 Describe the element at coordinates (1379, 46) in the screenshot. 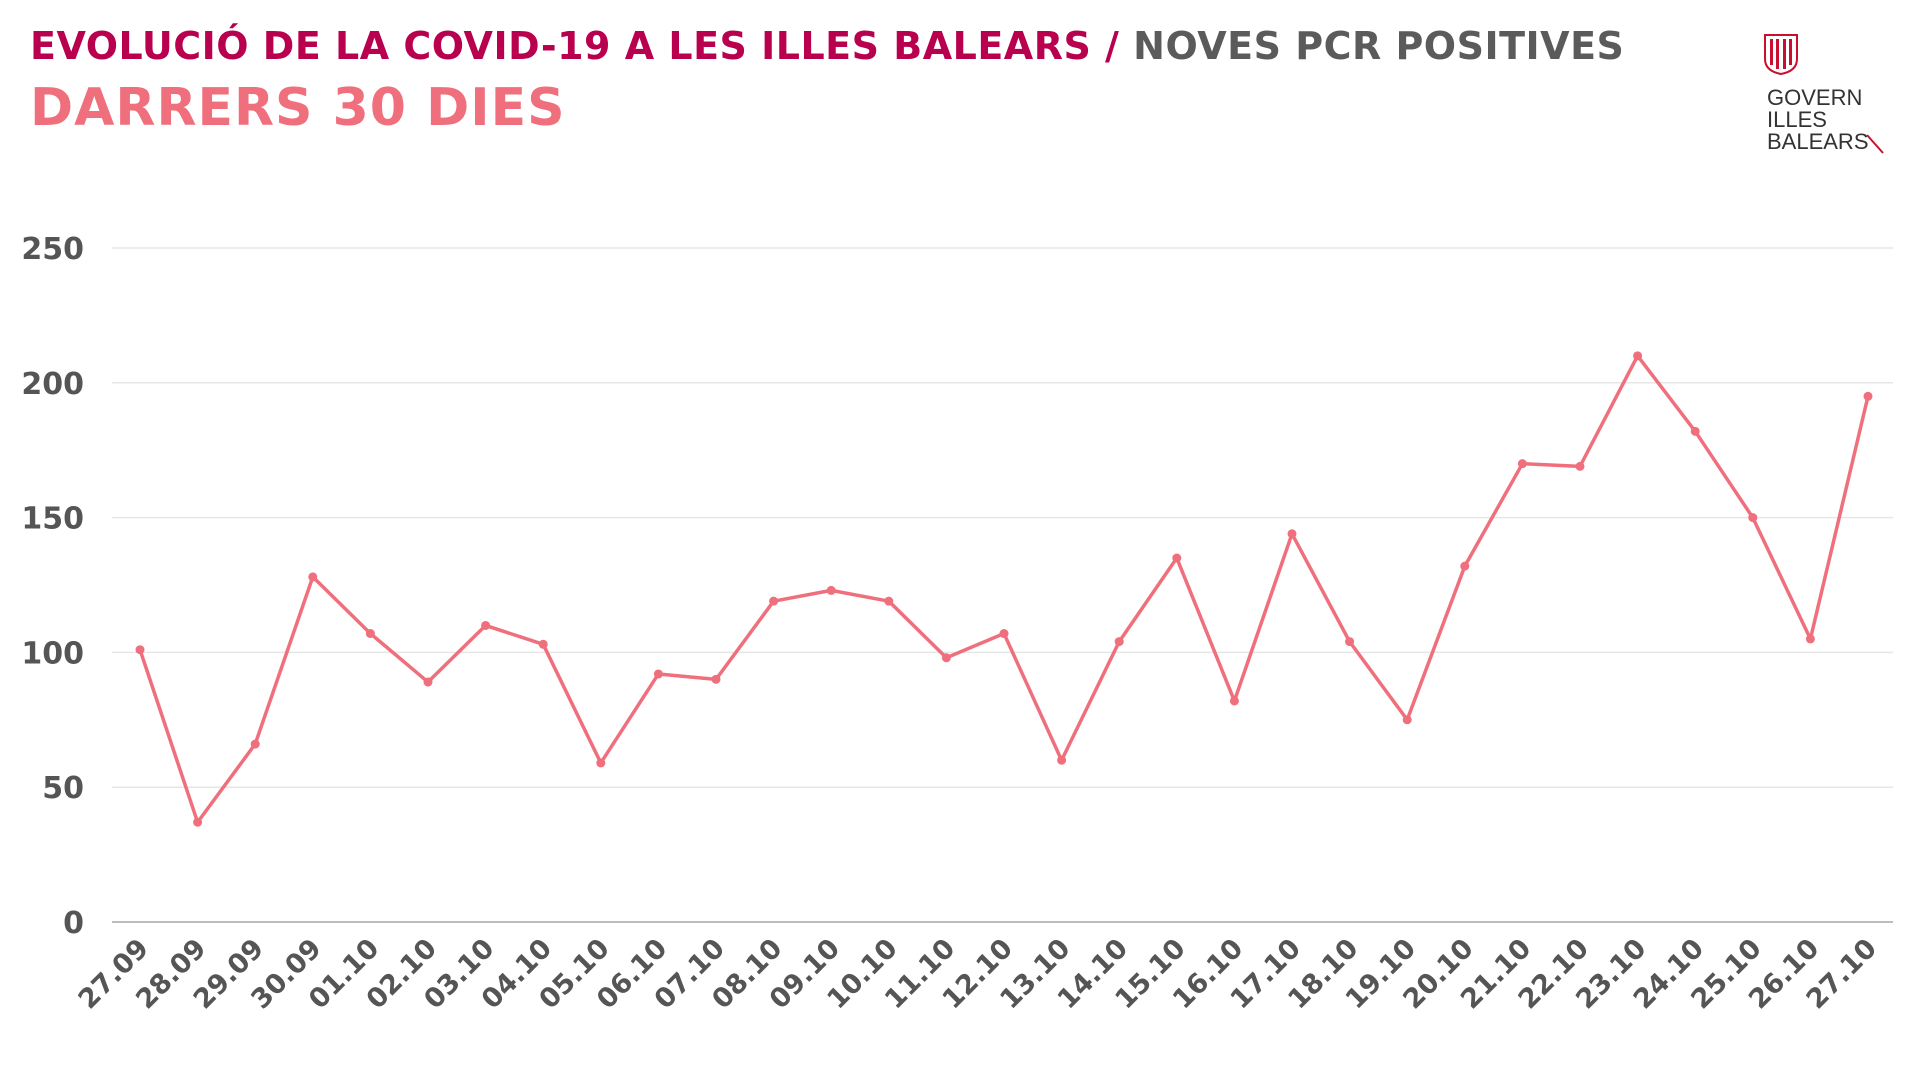

I see `title-sub: NOVES PCR POSITIVES` at that location.